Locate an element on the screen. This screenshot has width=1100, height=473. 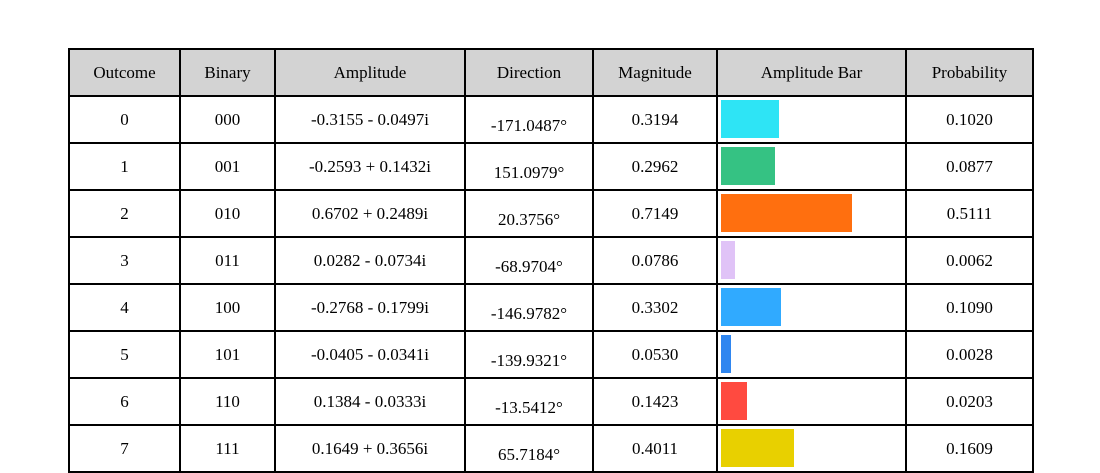
direction-cell: 20.3756° is located at coordinates (529, 213).